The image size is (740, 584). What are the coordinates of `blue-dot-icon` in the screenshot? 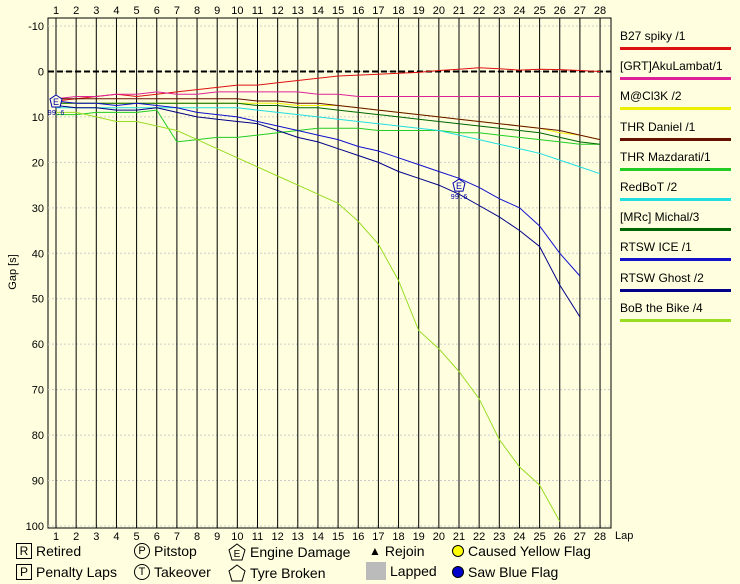 It's located at (458, 572).